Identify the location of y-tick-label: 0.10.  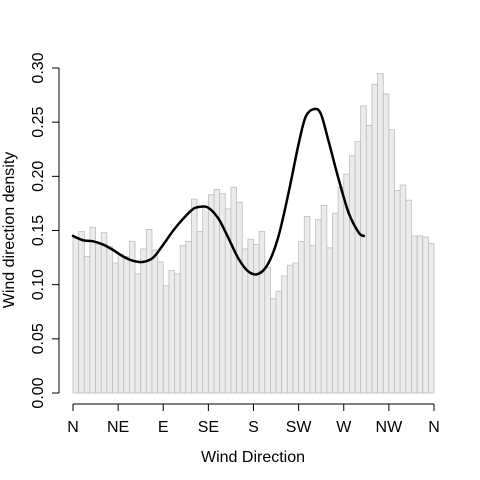
(38, 284).